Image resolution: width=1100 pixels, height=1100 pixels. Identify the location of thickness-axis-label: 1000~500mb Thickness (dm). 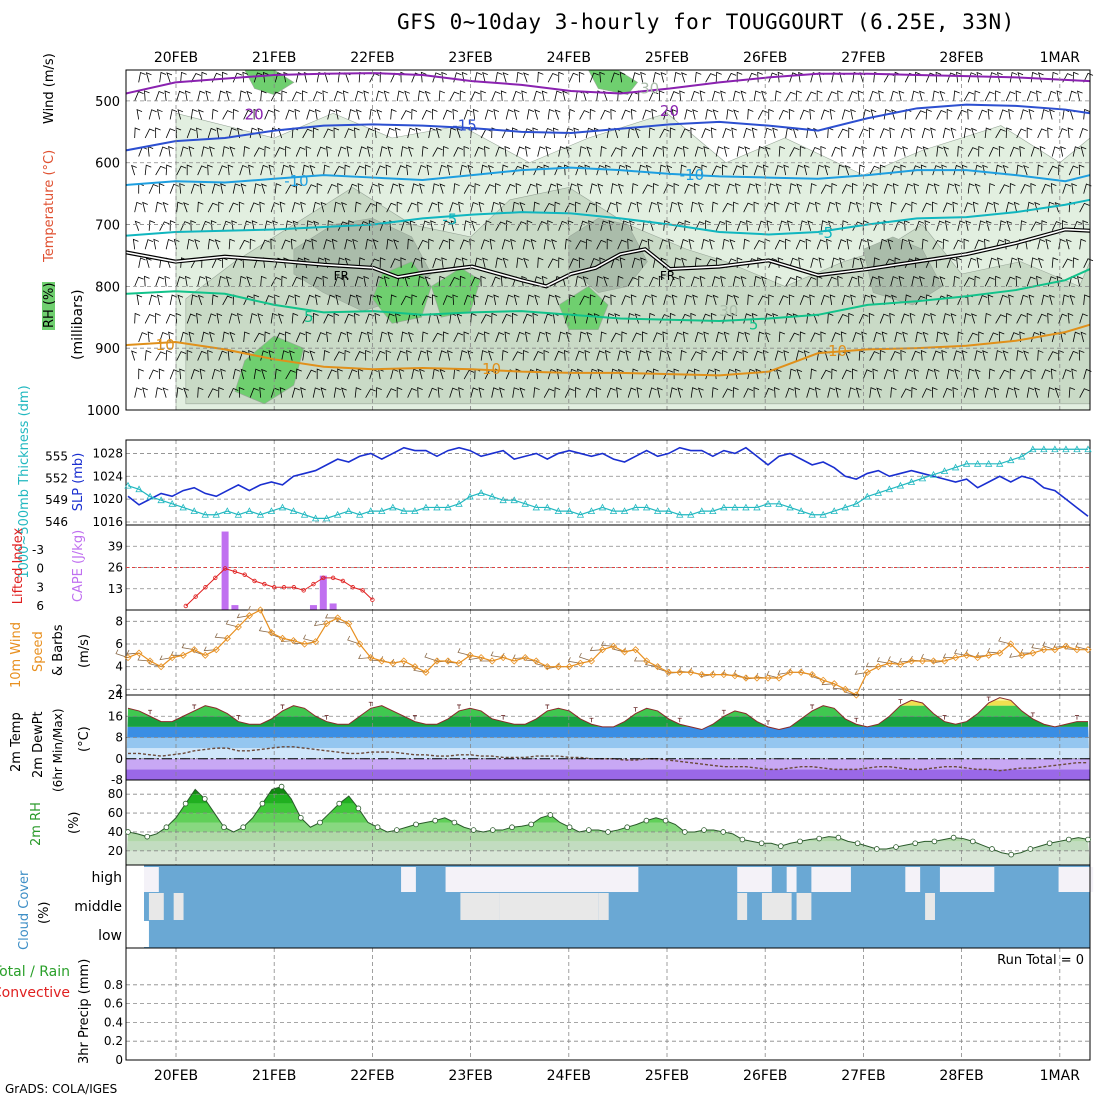
(24, 481).